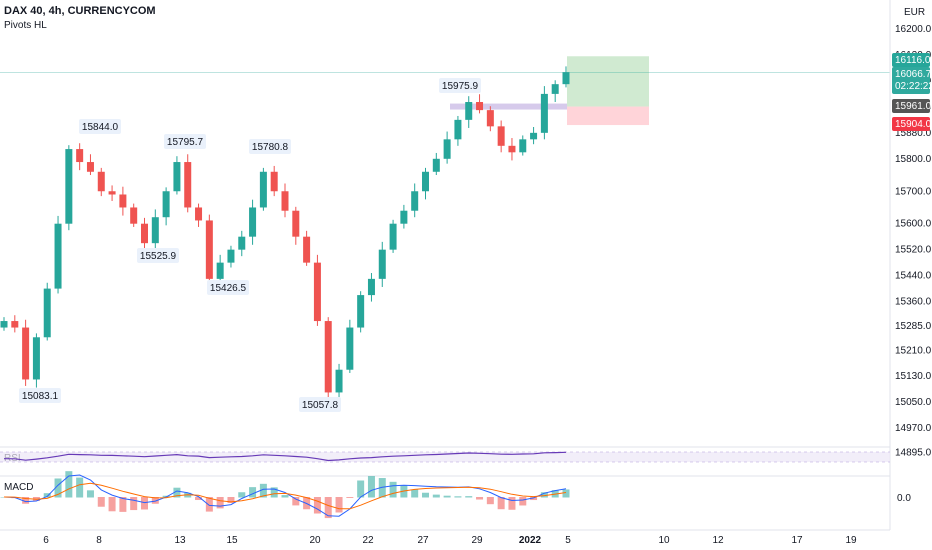 Image resolution: width=932 pixels, height=550 pixels. I want to click on x-tick-label: 2022, so click(530, 540).